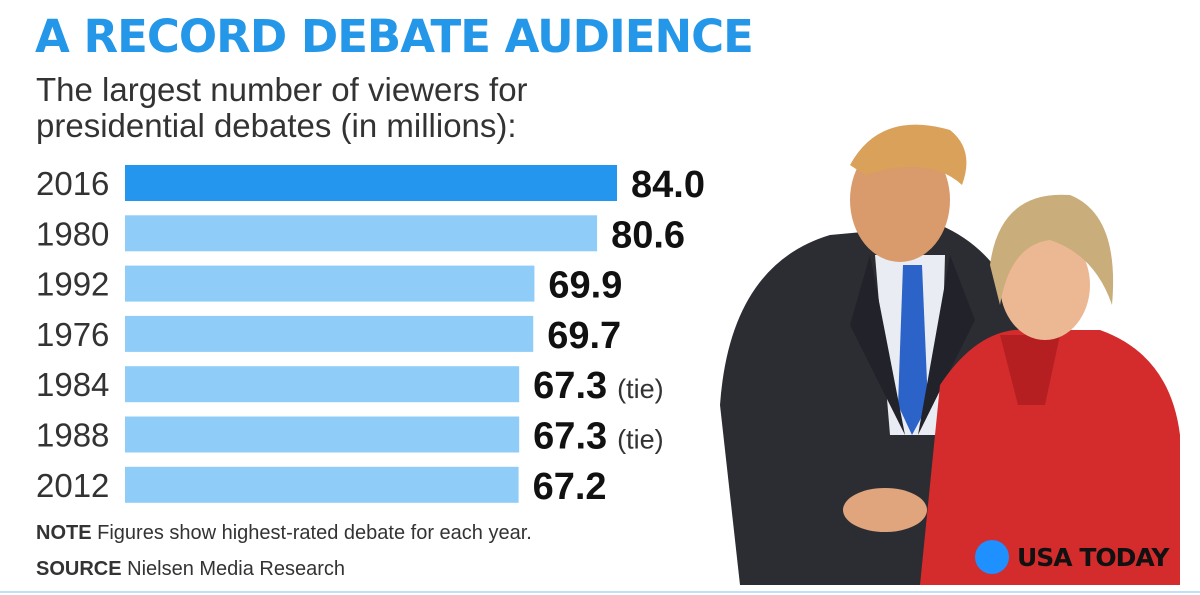 This screenshot has height=595, width=1200. What do you see at coordinates (600, 592) in the screenshot?
I see `bottom-divider` at bounding box center [600, 592].